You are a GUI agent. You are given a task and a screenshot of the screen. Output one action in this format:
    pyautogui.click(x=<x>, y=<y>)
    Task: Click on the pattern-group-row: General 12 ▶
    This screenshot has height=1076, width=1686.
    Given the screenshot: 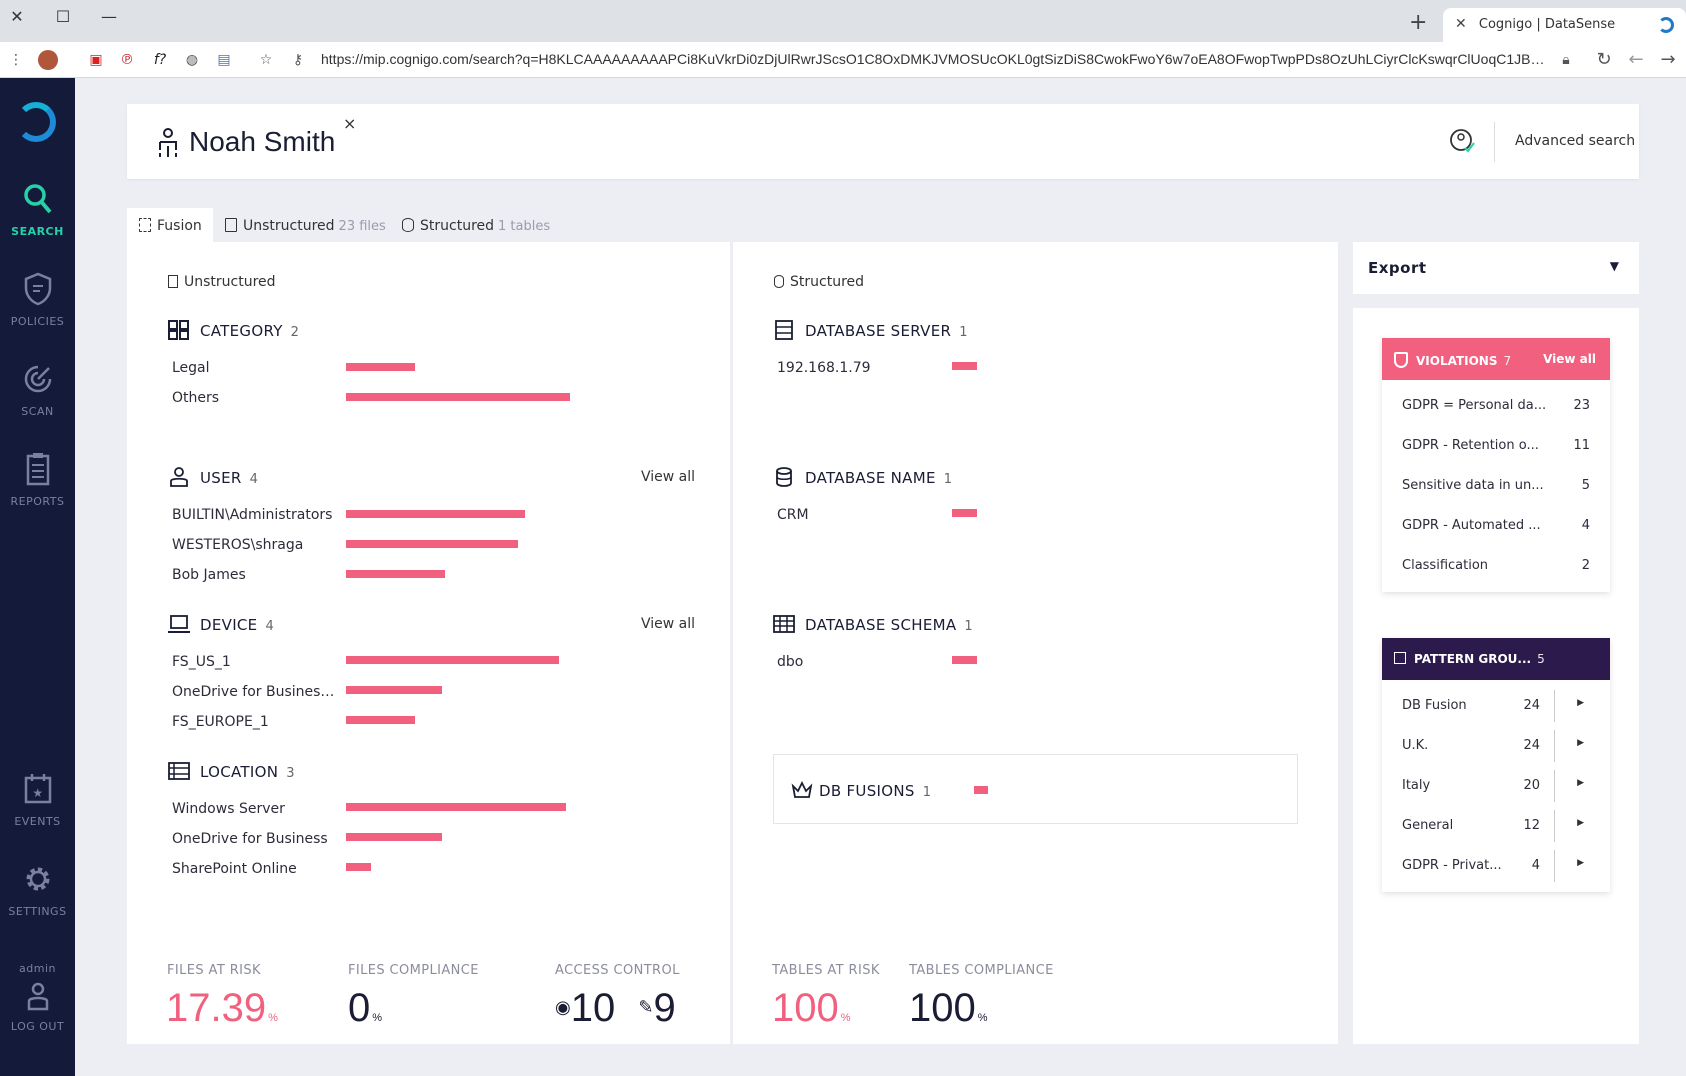 What is the action you would take?
    pyautogui.click(x=1496, y=826)
    